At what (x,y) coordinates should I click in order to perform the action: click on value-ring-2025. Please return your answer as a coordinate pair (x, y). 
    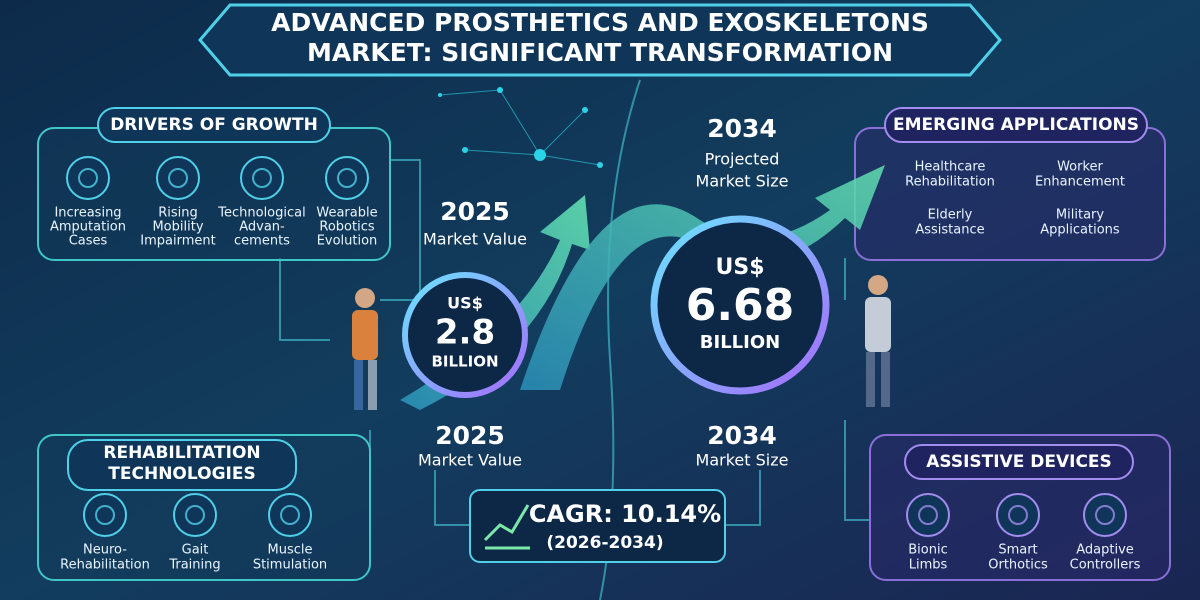
    Looking at the image, I should click on (465, 335).